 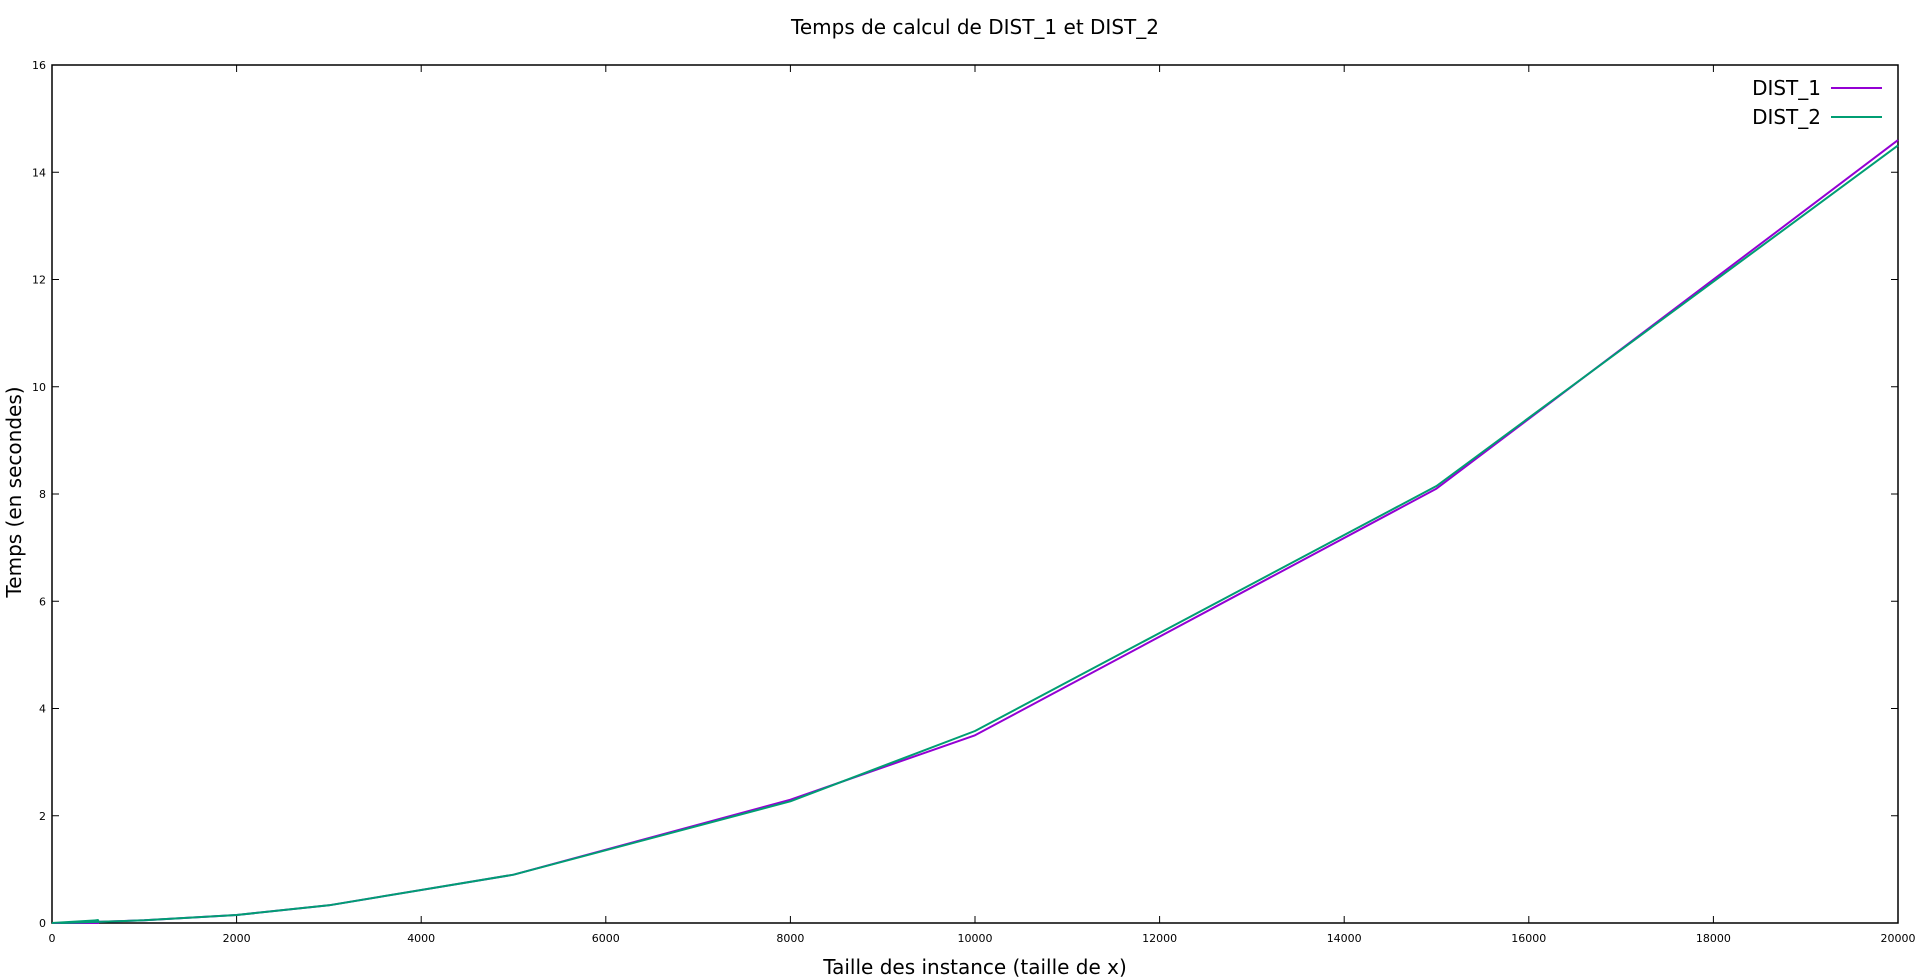 What do you see at coordinates (39, 65) in the screenshot?
I see `y-tick-label: 16` at bounding box center [39, 65].